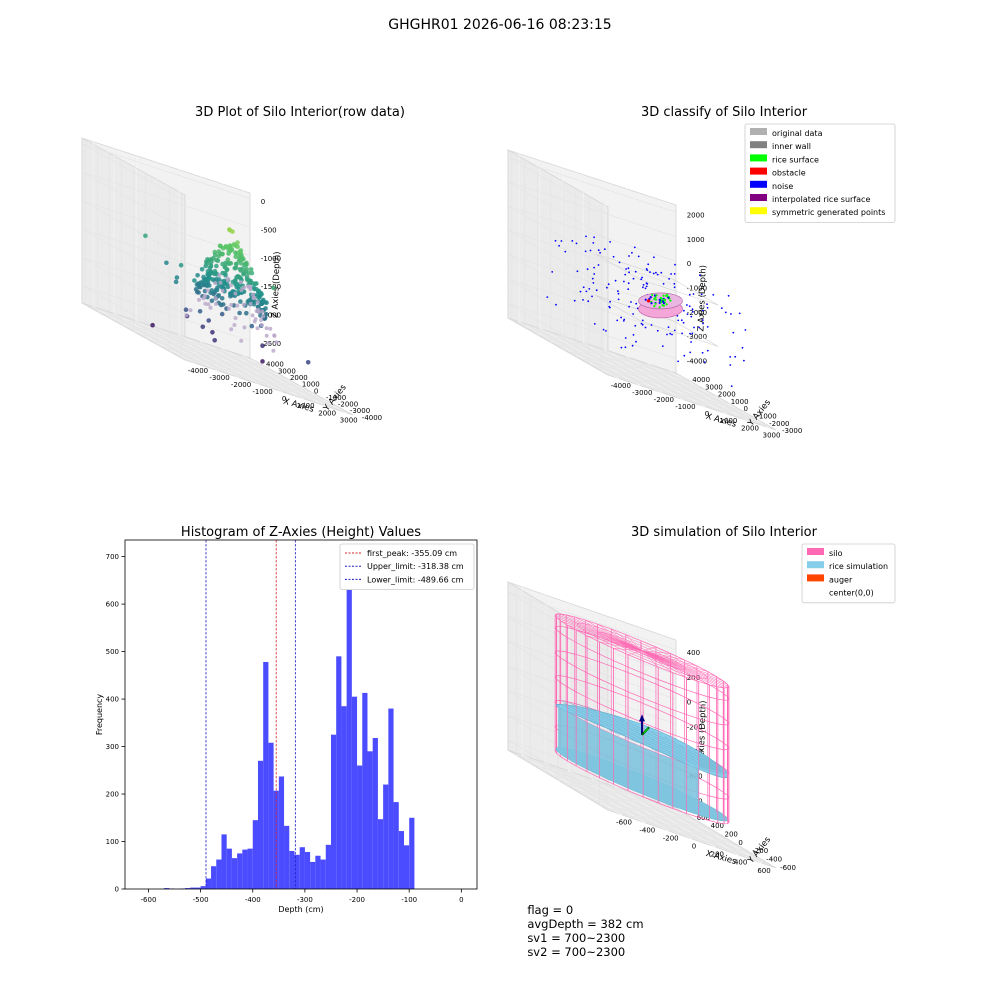 The image size is (1000, 1000). I want to click on y-tick-label: 400, so click(717, 826).